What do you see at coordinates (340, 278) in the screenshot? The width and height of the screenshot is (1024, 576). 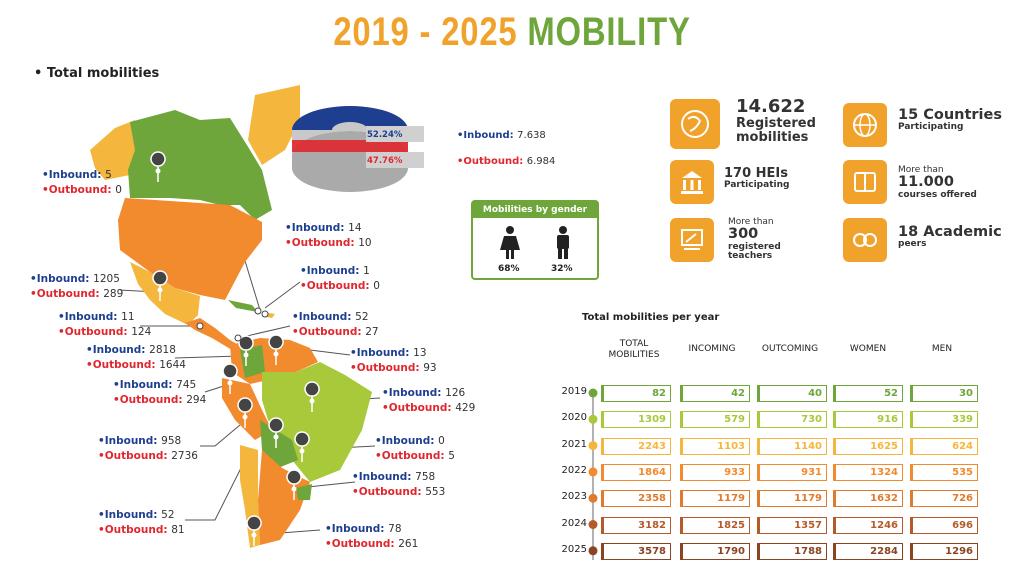 I see `country-label: •Inbound: 1 •Outbound: 0` at bounding box center [340, 278].